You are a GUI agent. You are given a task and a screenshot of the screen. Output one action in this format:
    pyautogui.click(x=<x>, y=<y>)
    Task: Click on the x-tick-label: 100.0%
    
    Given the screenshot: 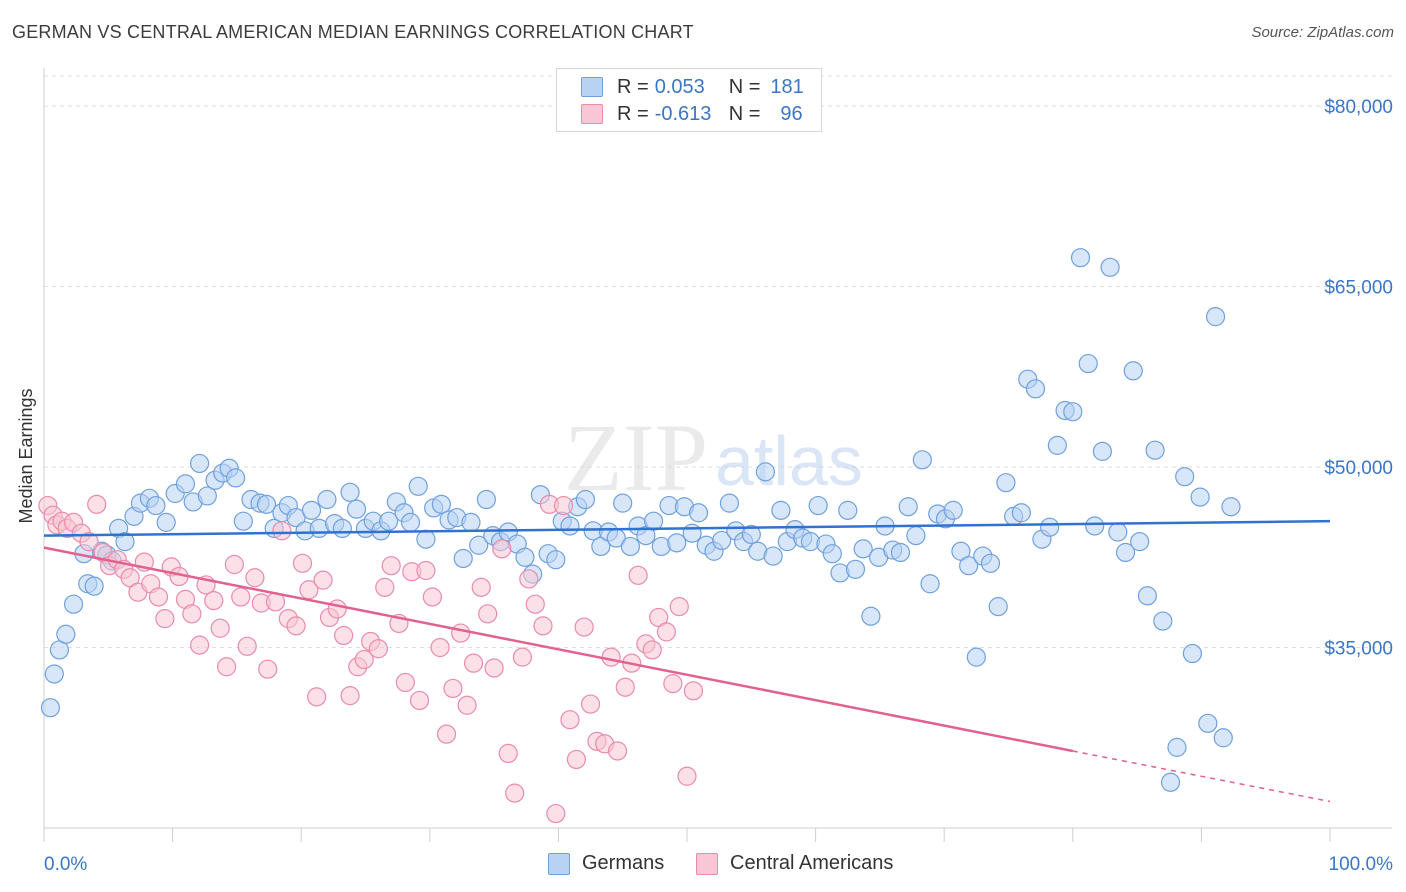 What is the action you would take?
    pyautogui.click(x=1361, y=864)
    